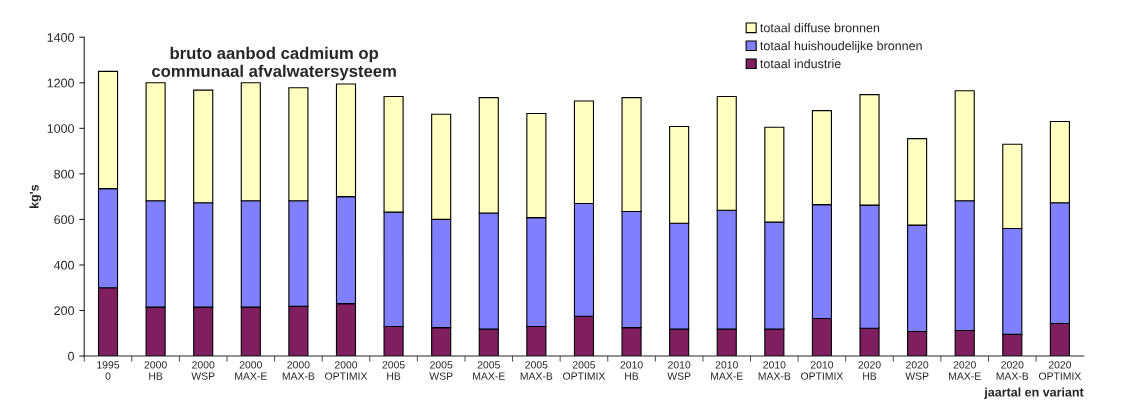  Describe the element at coordinates (61, 83) in the screenshot. I see `y-tick-label: 1200` at that location.